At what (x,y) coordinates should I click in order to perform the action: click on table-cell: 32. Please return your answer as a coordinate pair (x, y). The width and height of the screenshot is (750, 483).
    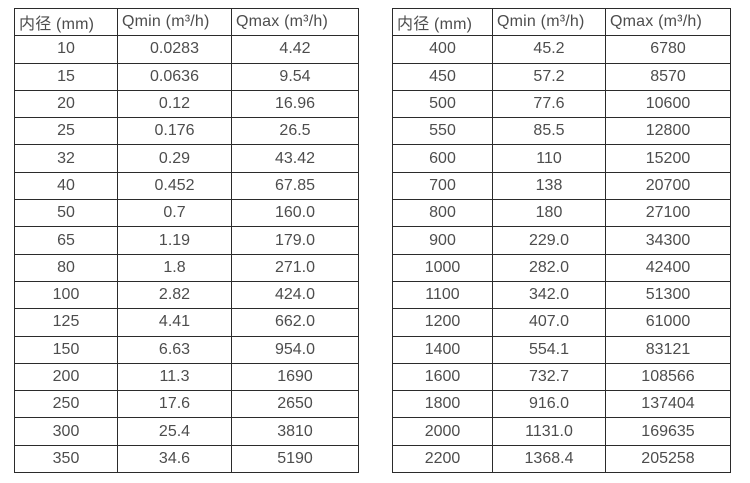
    Looking at the image, I should click on (66, 158).